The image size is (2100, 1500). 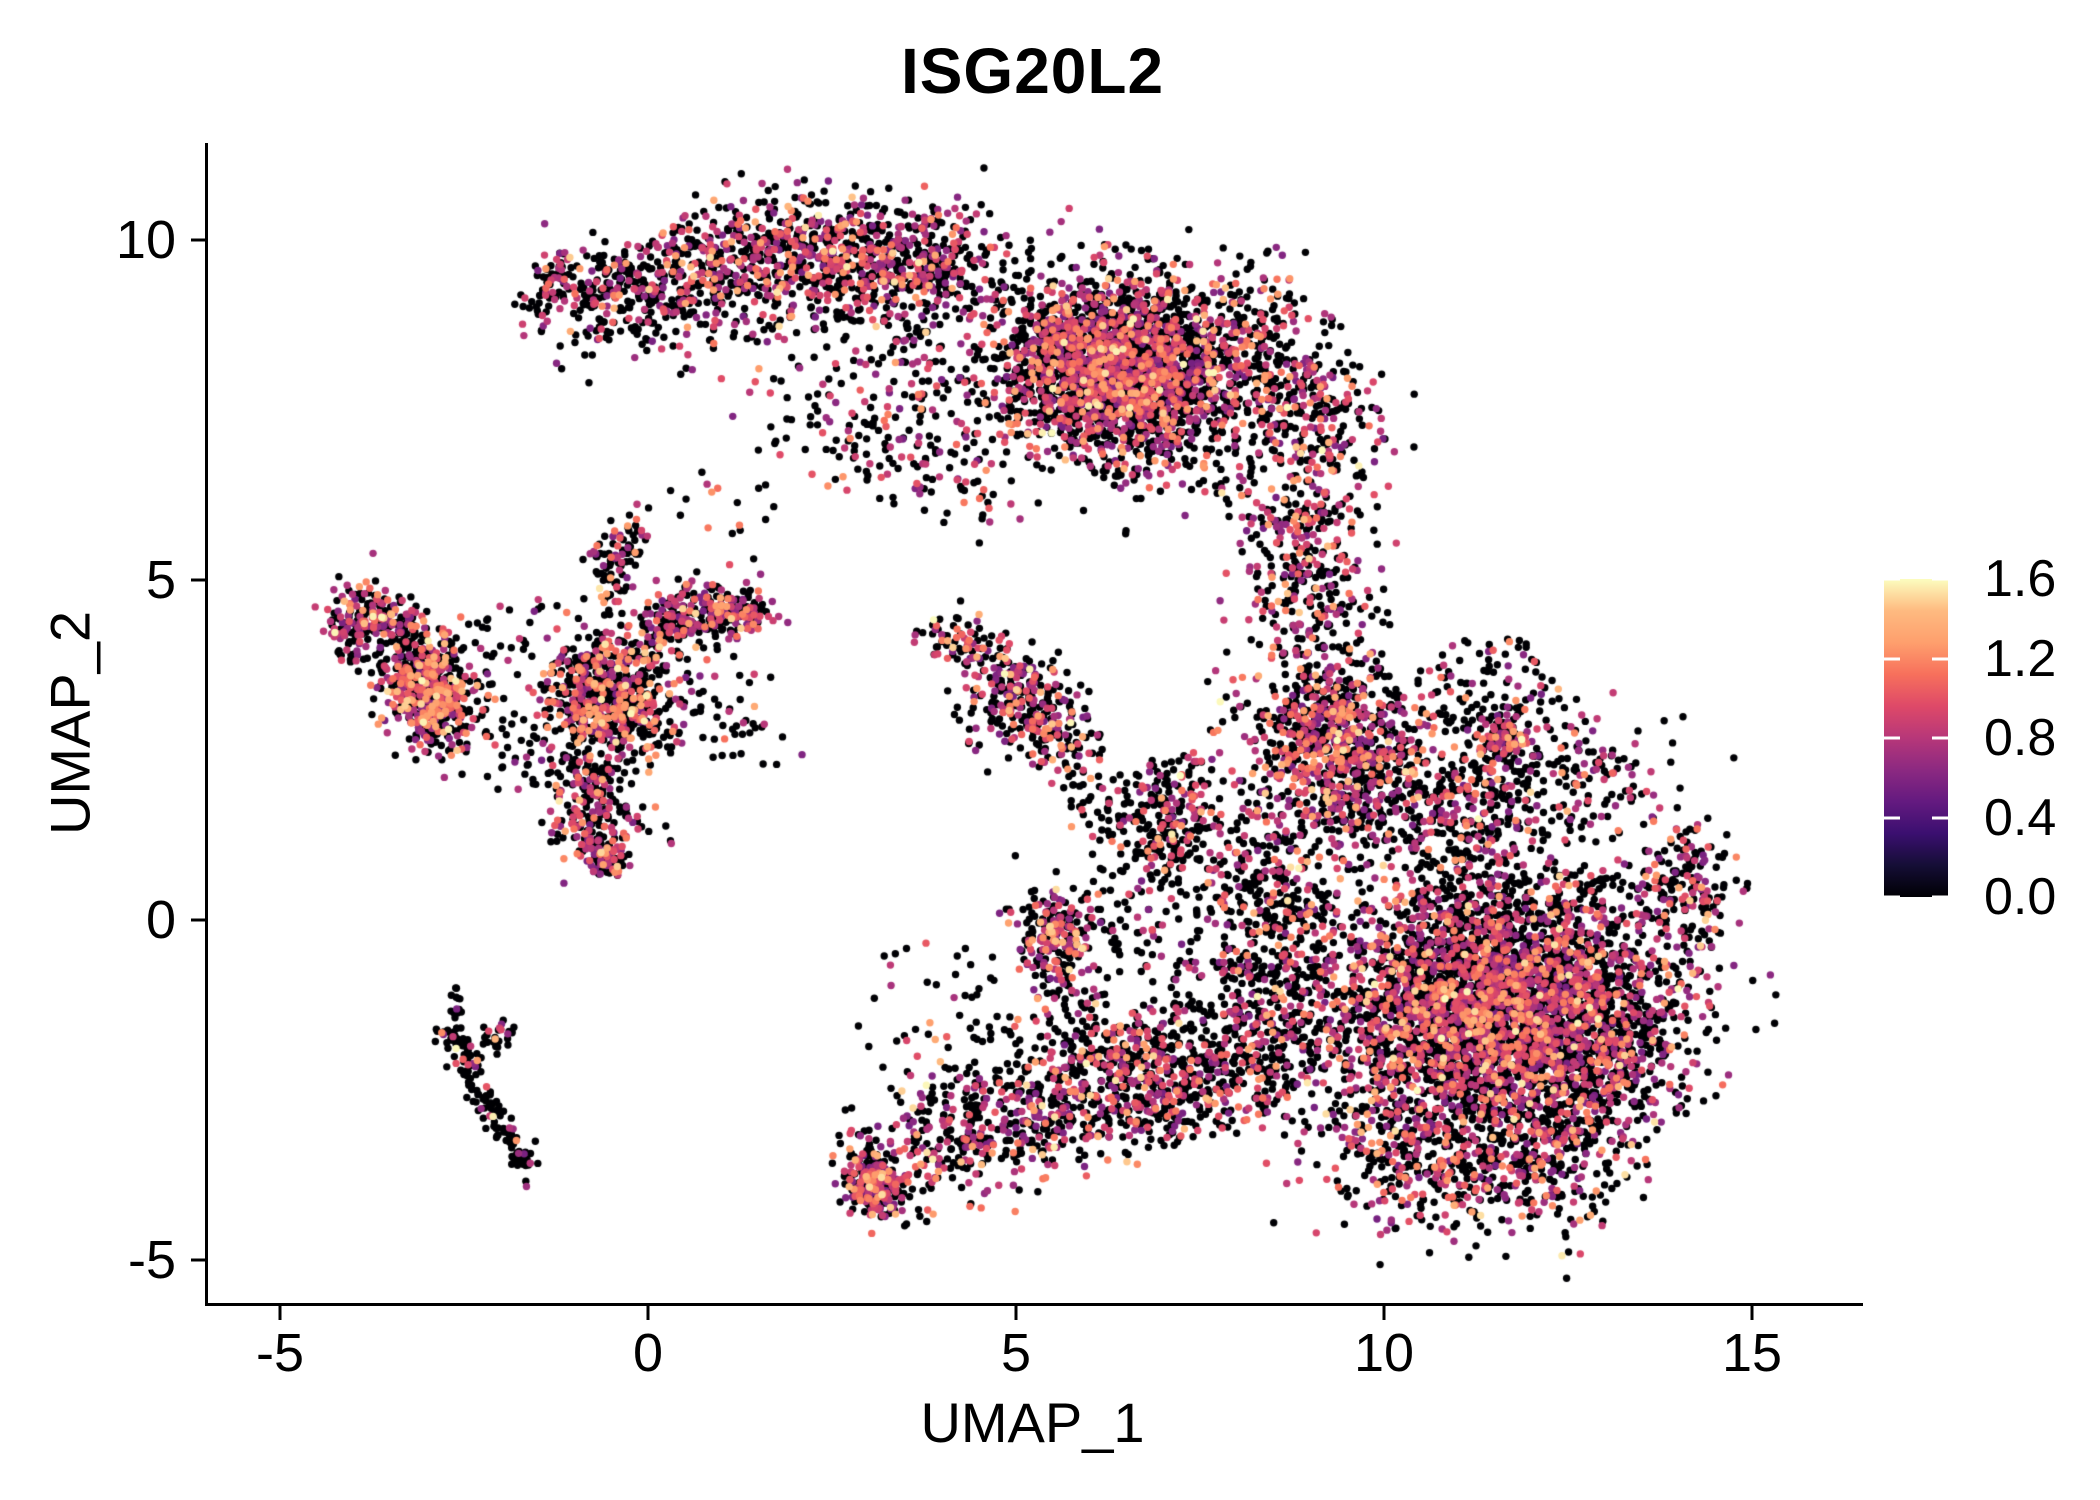 I want to click on x-tick-label: 5, so click(x=1016, y=1353).